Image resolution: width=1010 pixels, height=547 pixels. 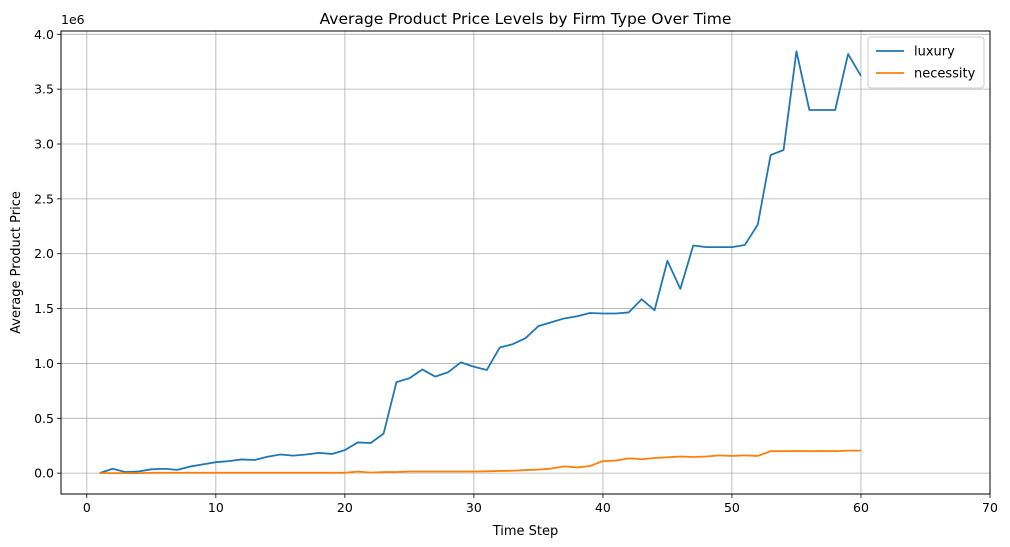 What do you see at coordinates (990, 507) in the screenshot?
I see `x-tick-label: 70` at bounding box center [990, 507].